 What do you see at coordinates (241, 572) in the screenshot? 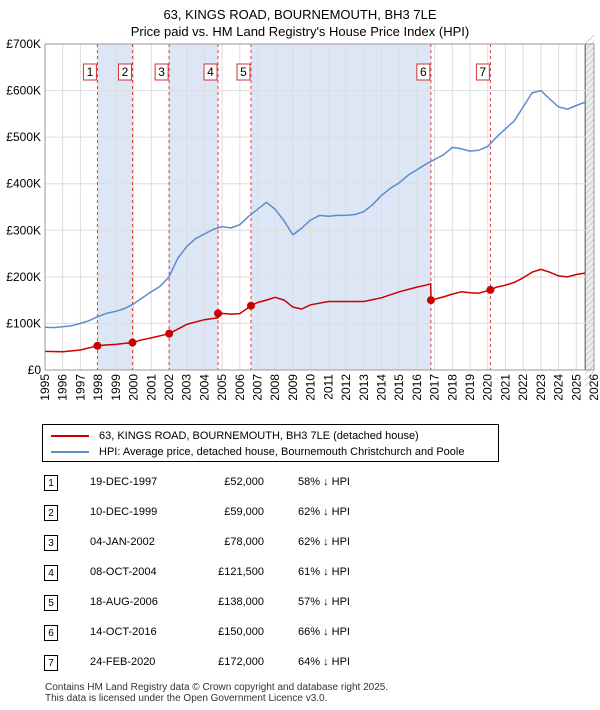
I see `sale-price: £121,500` at bounding box center [241, 572].